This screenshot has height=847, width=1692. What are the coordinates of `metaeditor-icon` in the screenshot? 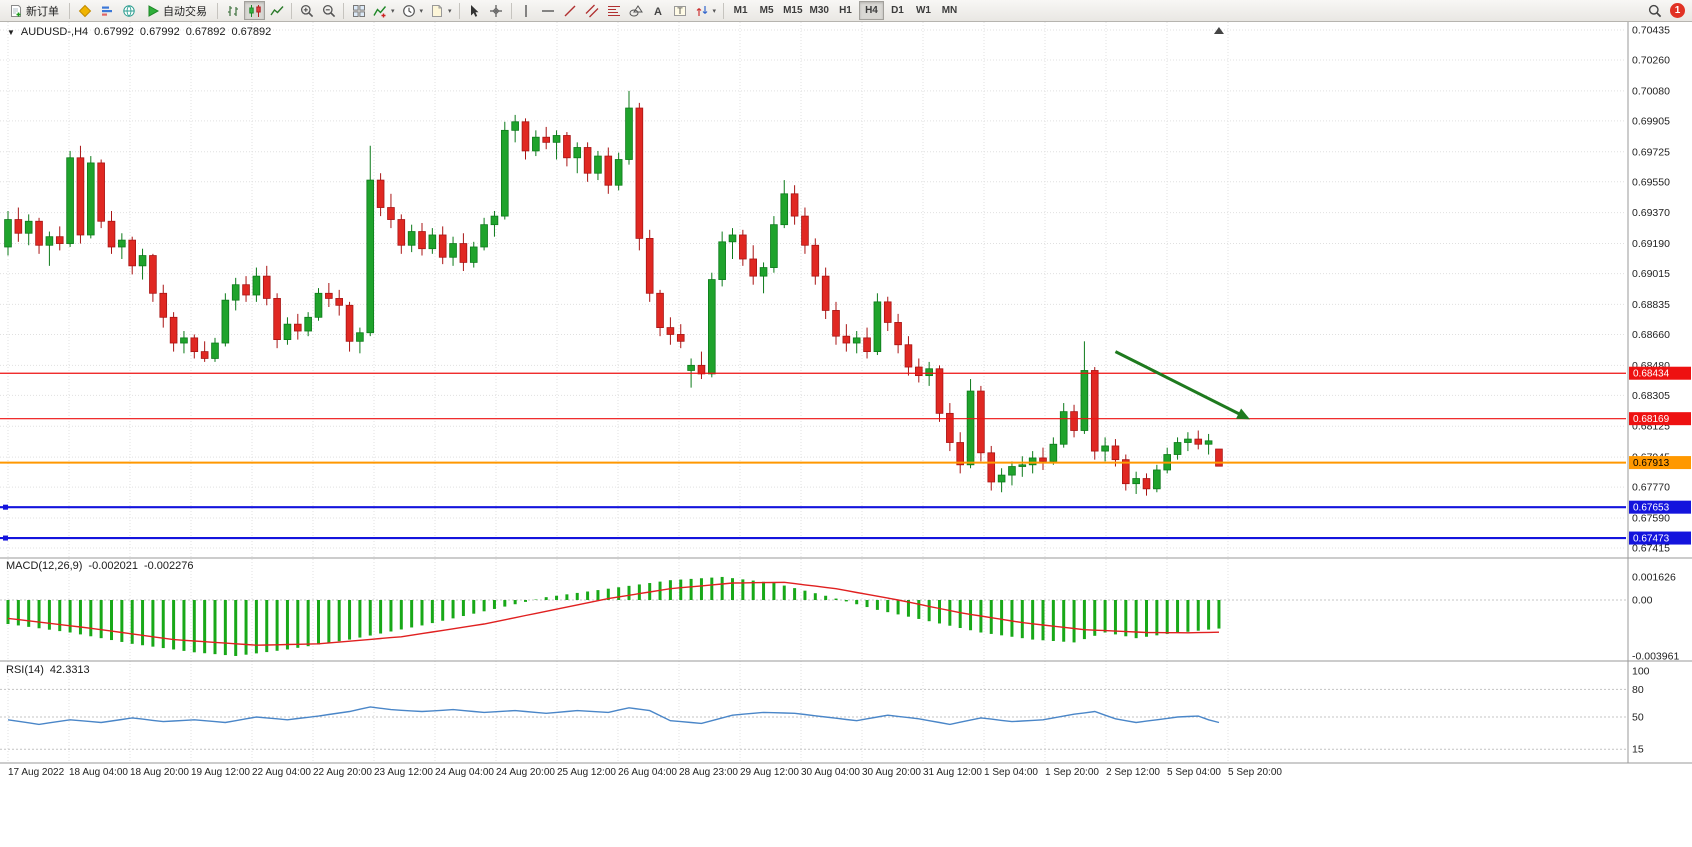 It's located at (84, 10).